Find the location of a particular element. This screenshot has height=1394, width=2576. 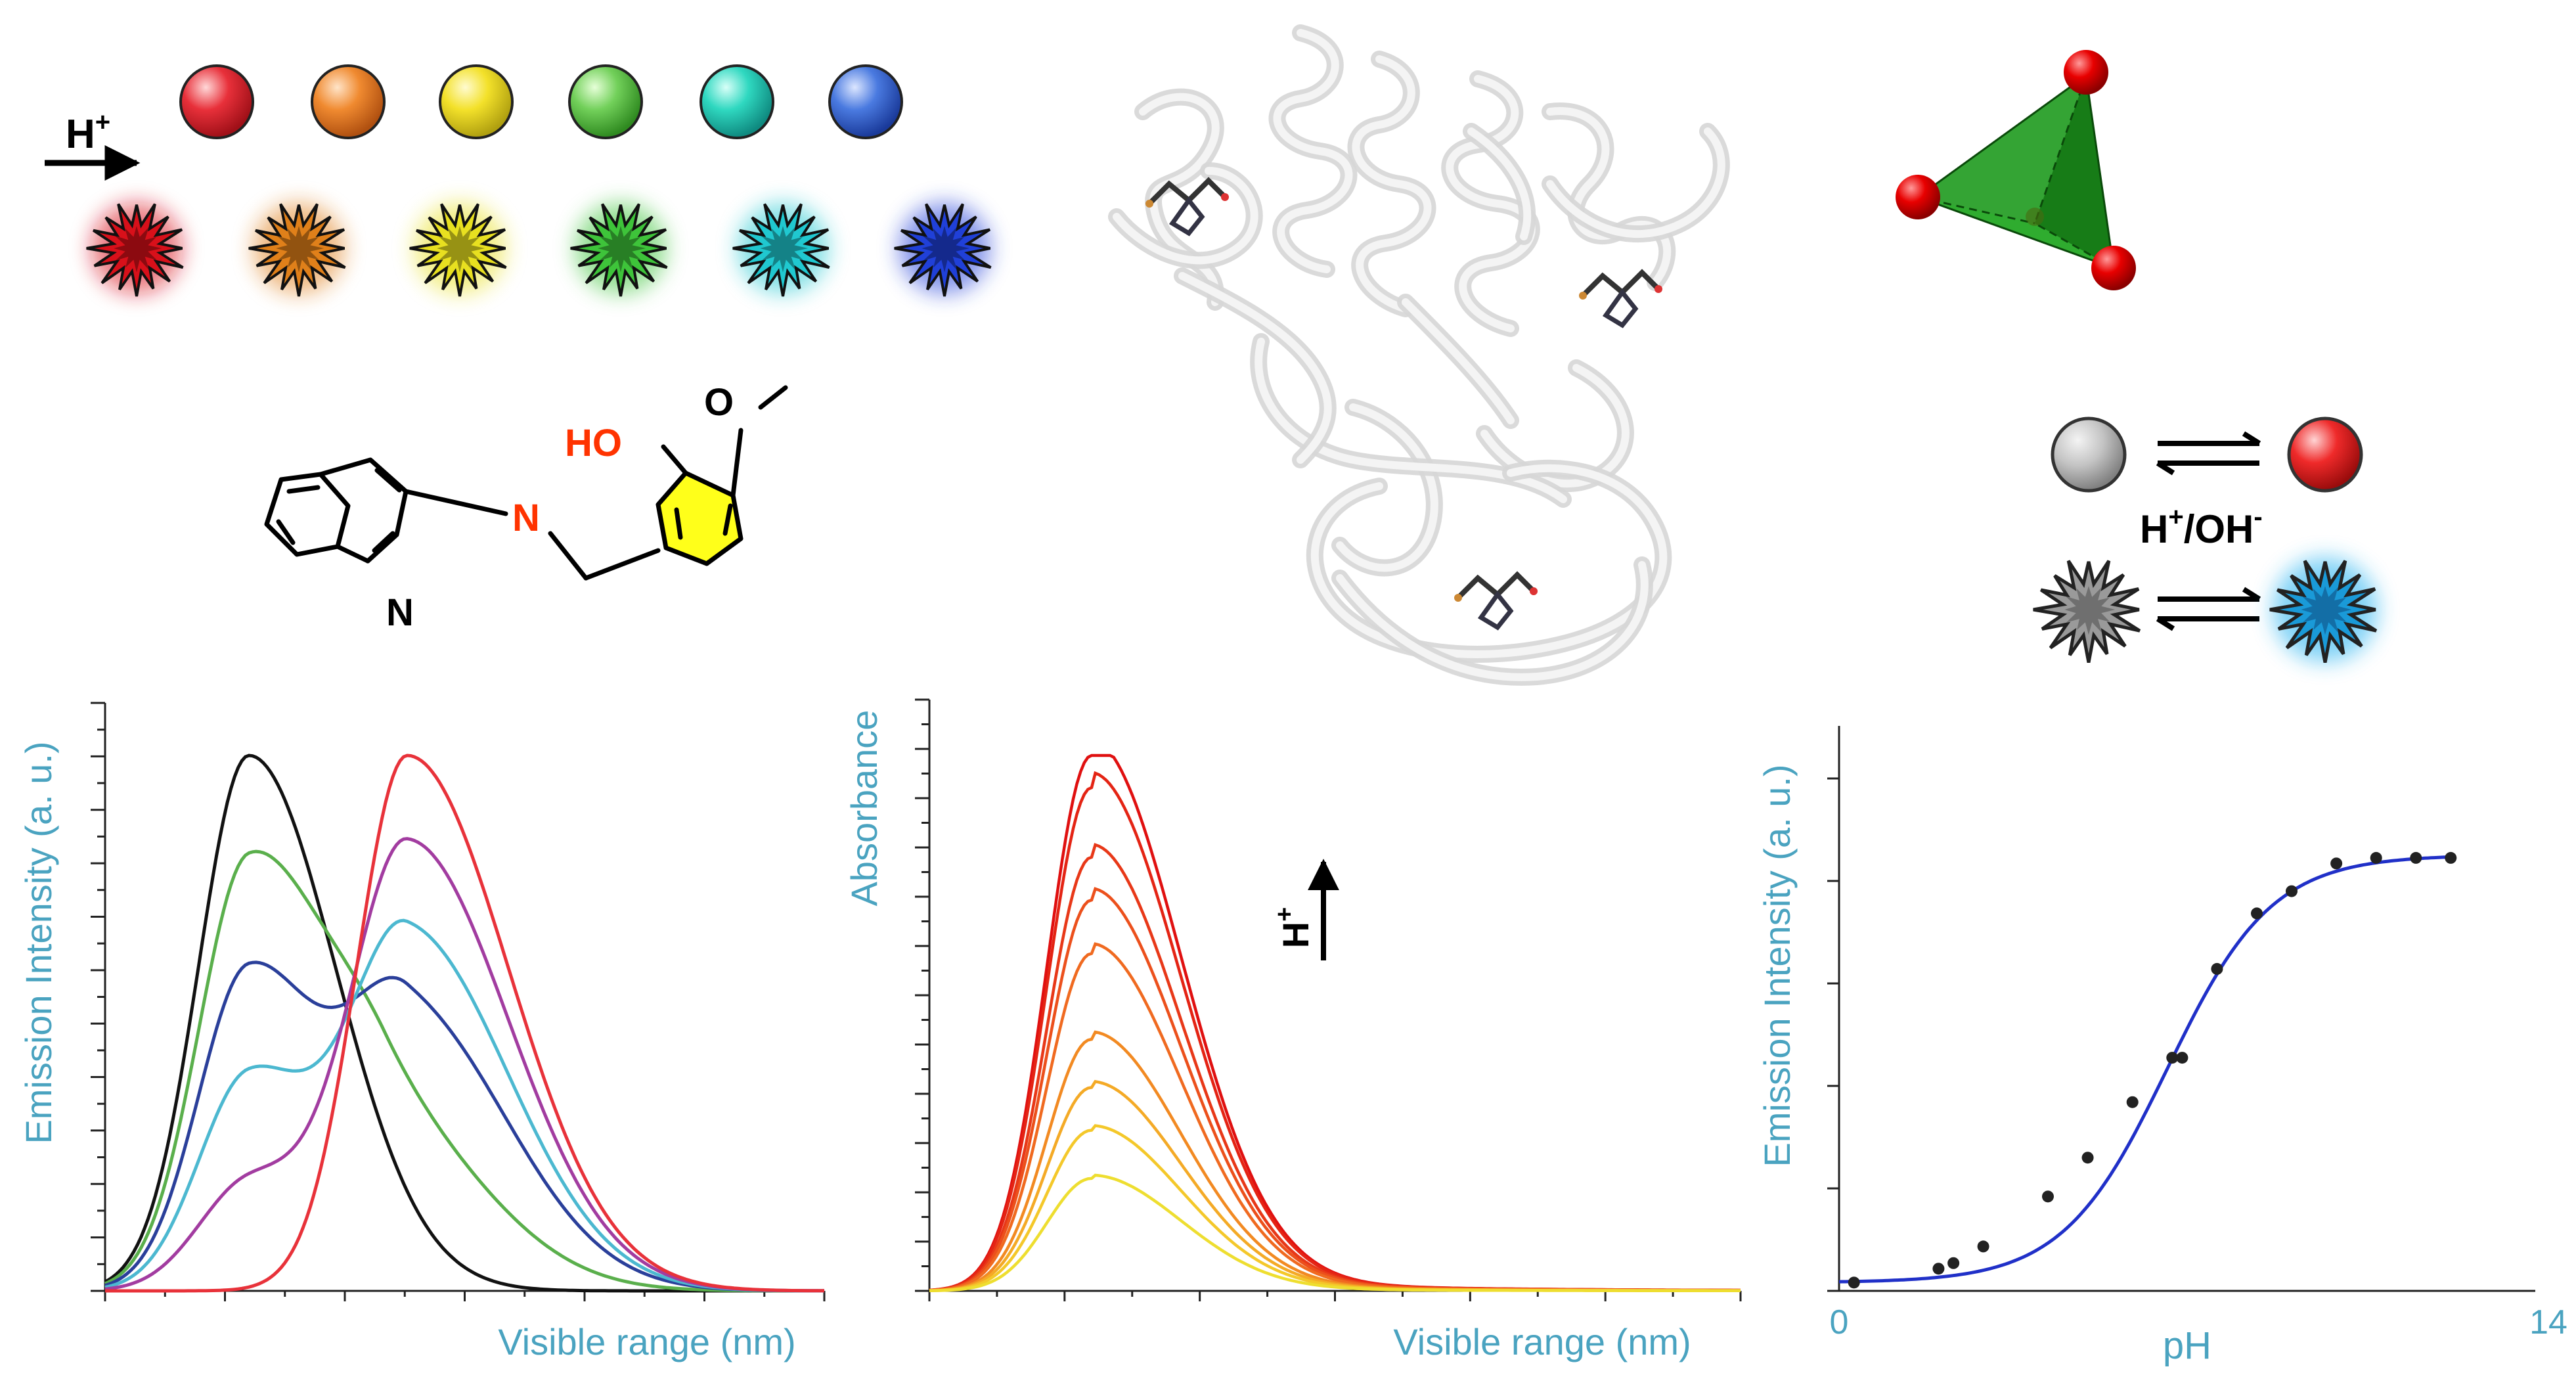

acid-sphere is located at coordinates (2325, 454).